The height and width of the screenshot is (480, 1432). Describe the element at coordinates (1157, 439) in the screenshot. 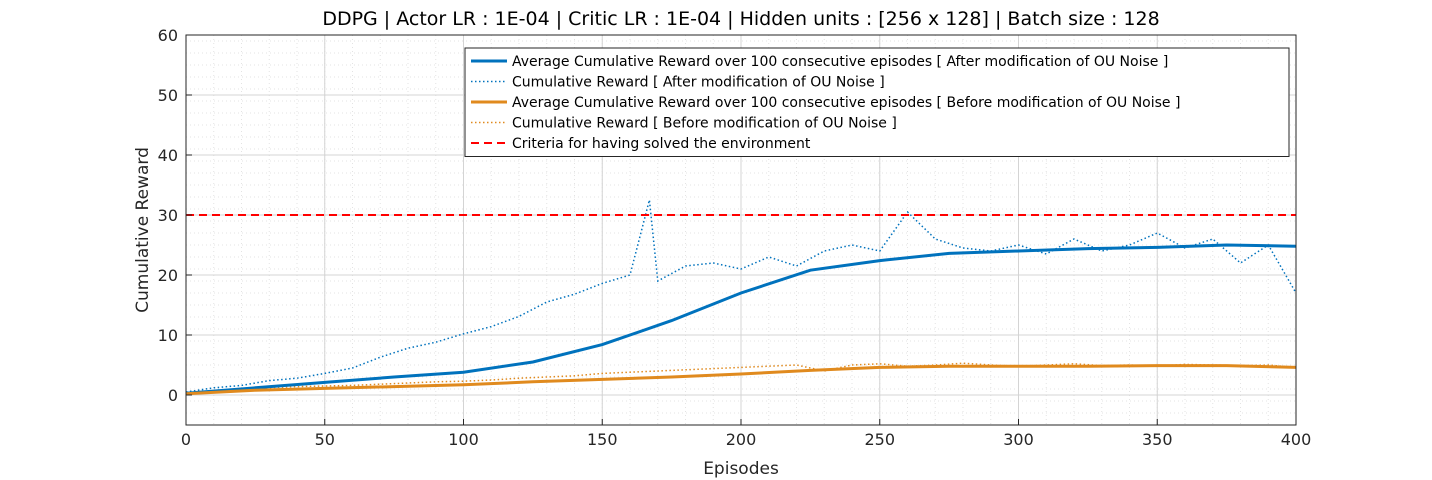

I see `x-tick-label: 350` at that location.